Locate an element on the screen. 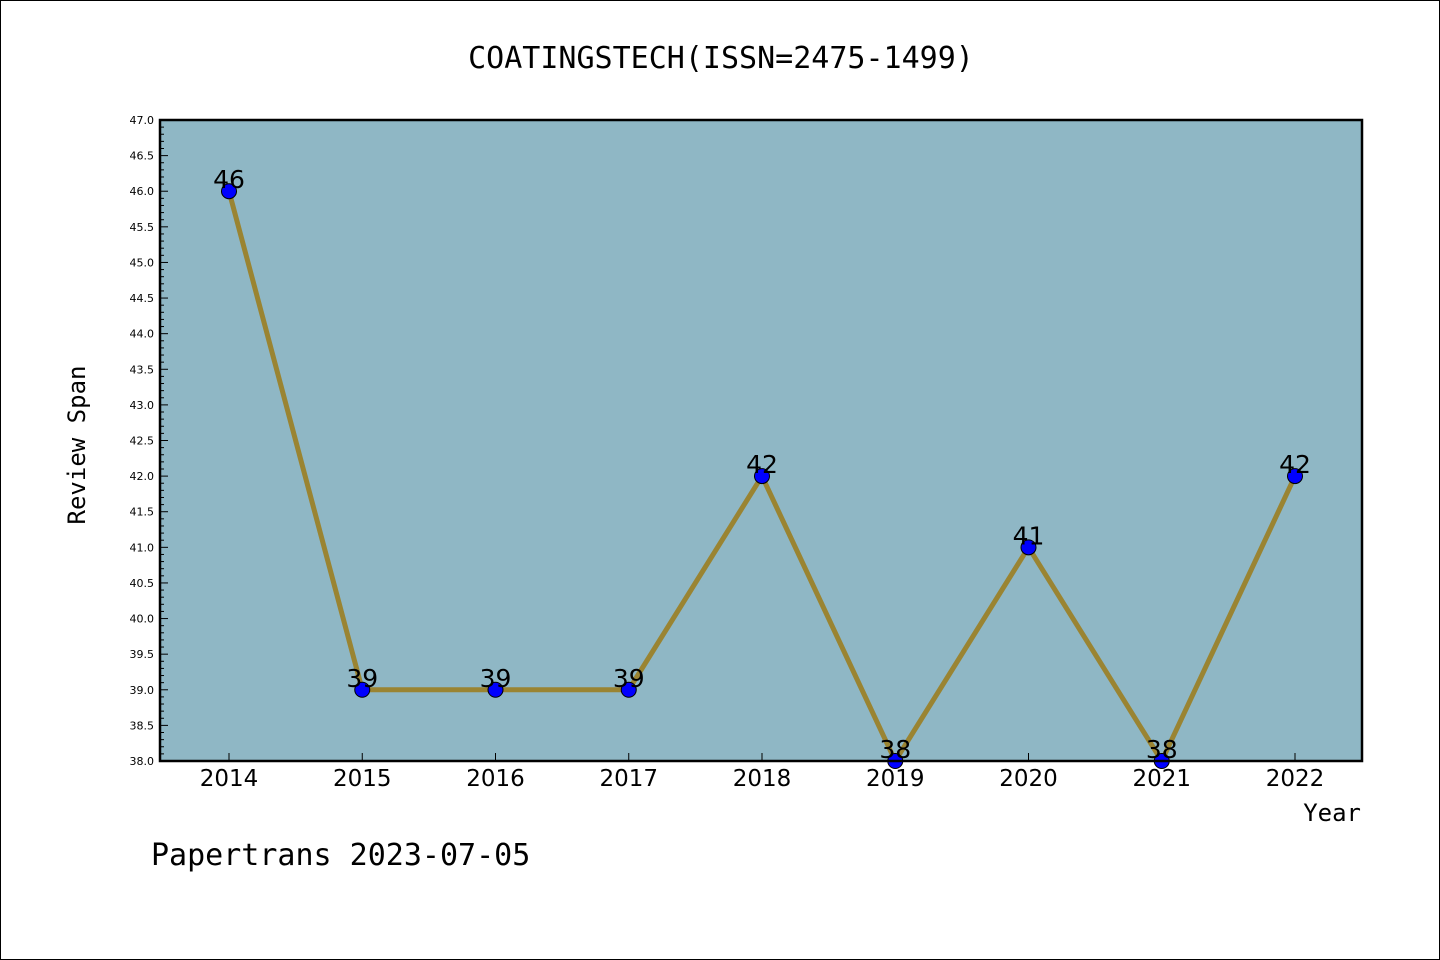 The image size is (1440, 960). x-axis: 2014 2015 2016 2017 2018 2019 2020 2021 2022 is located at coordinates (762, 772).